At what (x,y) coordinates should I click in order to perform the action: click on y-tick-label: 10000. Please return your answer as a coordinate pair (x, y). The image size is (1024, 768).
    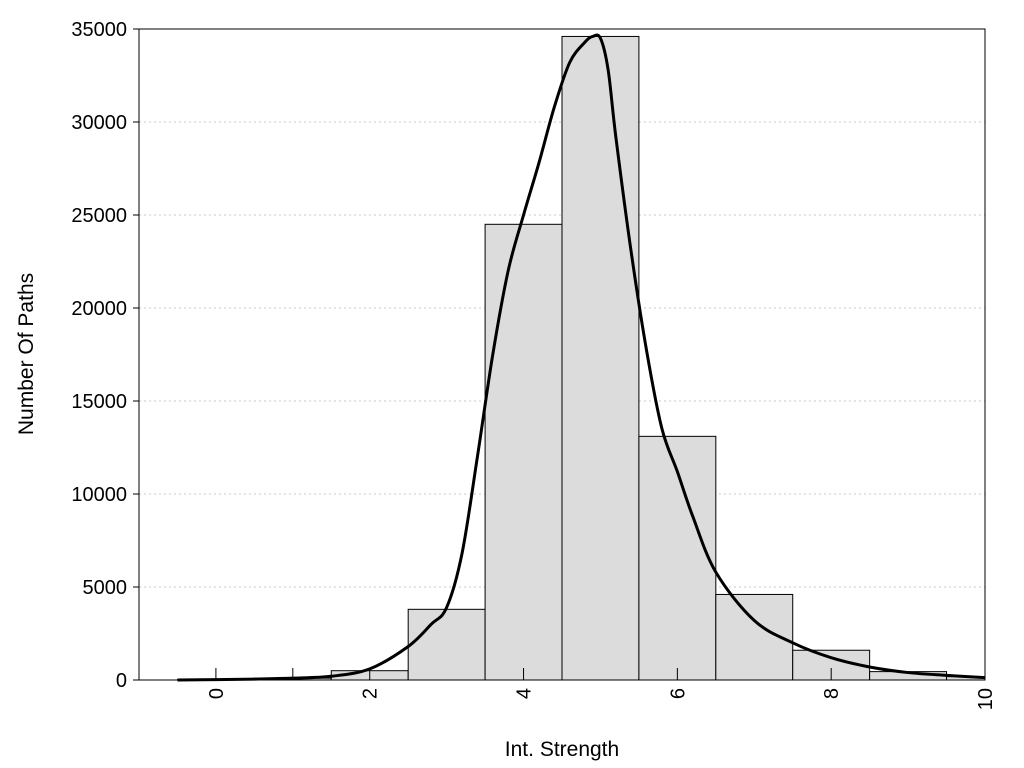
    Looking at the image, I should click on (99, 495).